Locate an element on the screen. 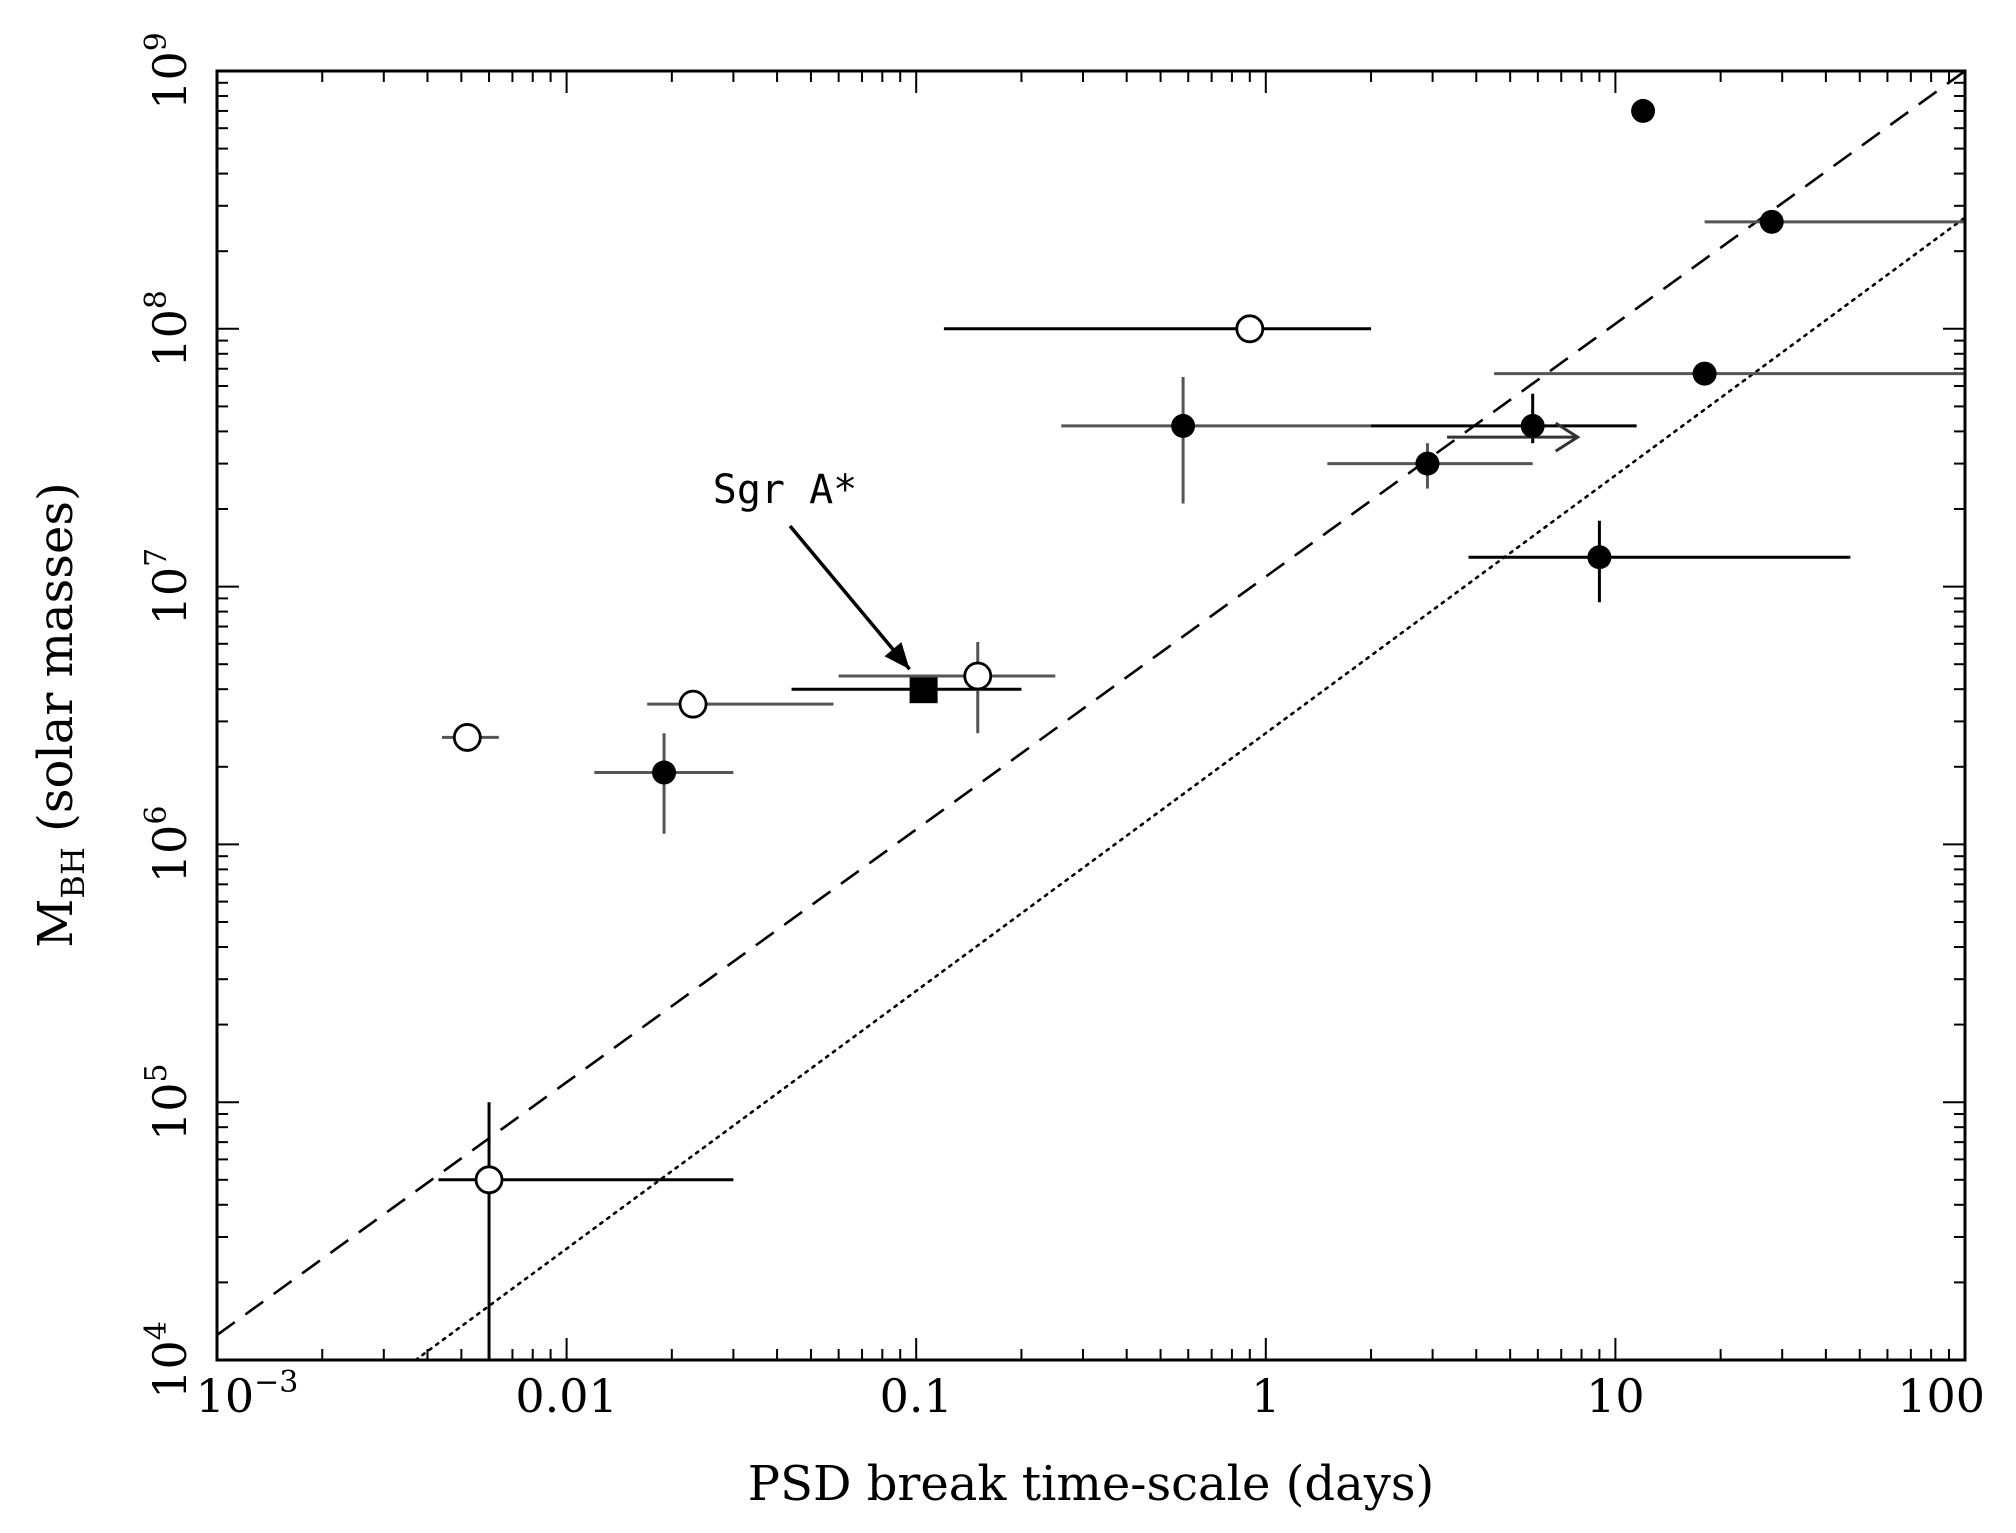 The width and height of the screenshot is (2016, 1533). x-tick-label: 1 is located at coordinates (1265, 1396).